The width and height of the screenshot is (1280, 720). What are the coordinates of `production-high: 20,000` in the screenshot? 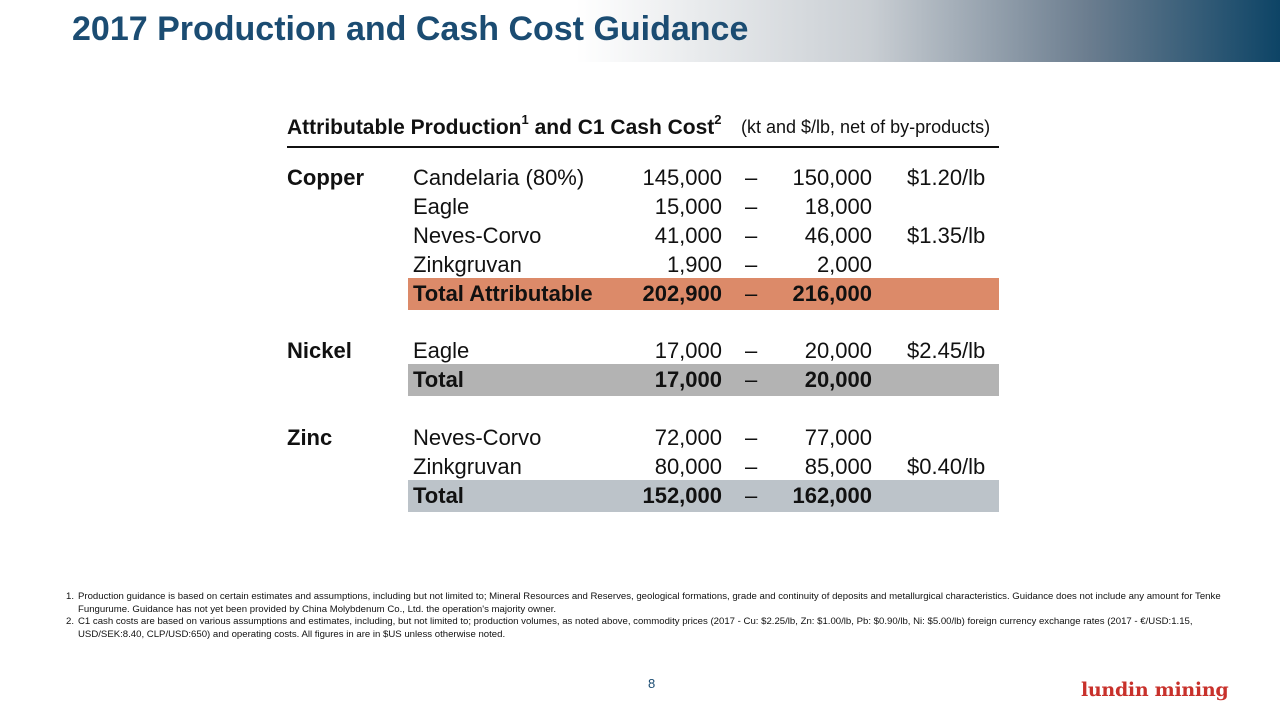 It's located at (838, 350).